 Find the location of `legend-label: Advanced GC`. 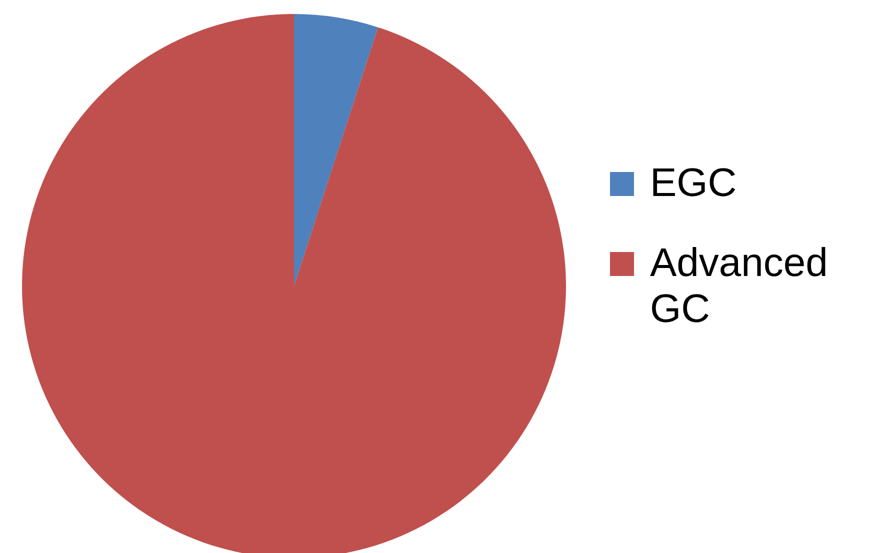

legend-label: Advanced GC is located at coordinates (739, 286).